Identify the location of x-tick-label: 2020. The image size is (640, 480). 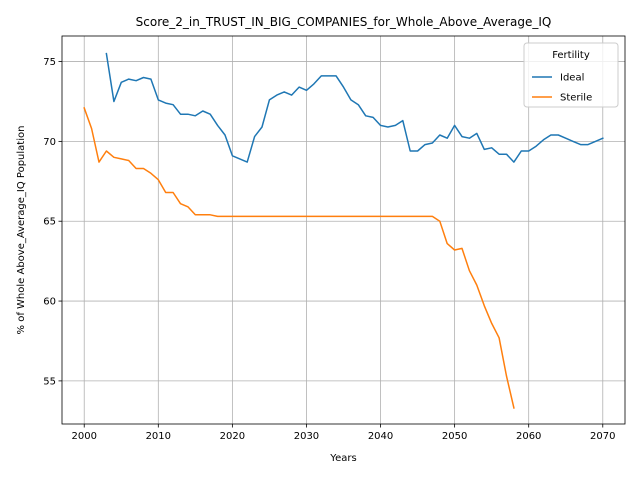
(232, 436).